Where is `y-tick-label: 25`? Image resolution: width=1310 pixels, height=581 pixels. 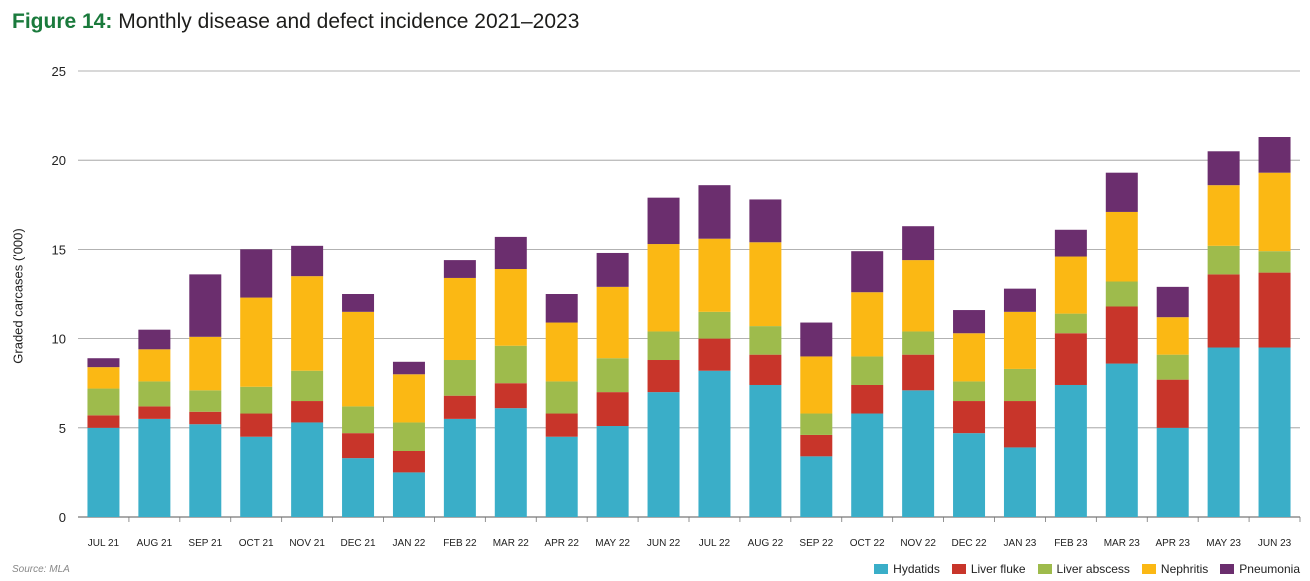 y-tick-label: 25 is located at coordinates (59, 71).